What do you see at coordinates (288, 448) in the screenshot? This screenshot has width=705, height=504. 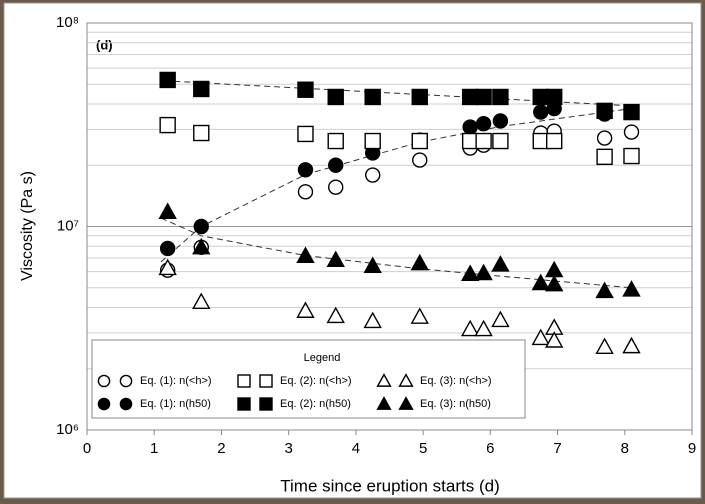 I see `x-tick-label: 3` at bounding box center [288, 448].